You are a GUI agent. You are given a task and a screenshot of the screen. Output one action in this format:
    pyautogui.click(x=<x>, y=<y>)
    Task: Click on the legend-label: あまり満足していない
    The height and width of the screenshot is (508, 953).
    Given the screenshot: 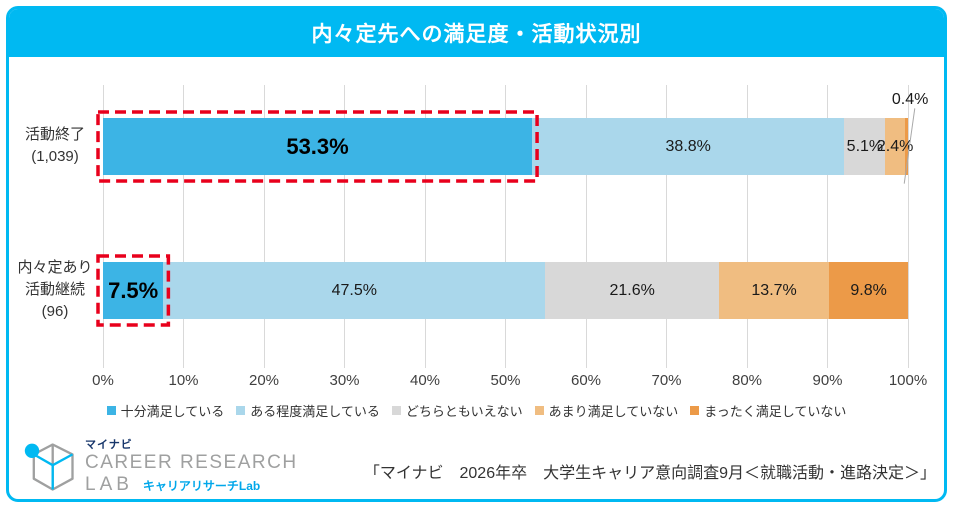 What is the action you would take?
    pyautogui.click(x=613, y=411)
    